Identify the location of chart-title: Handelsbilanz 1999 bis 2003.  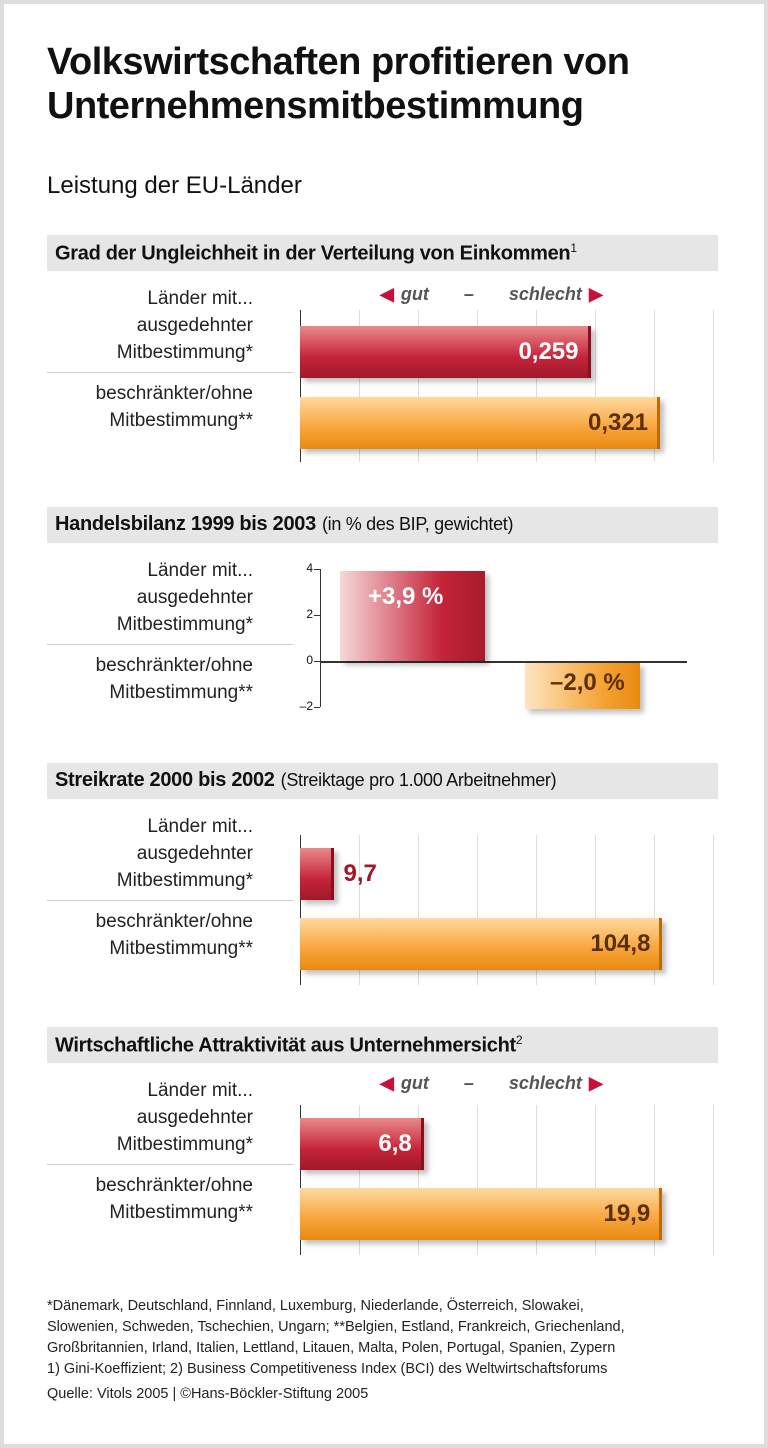
(185, 524).